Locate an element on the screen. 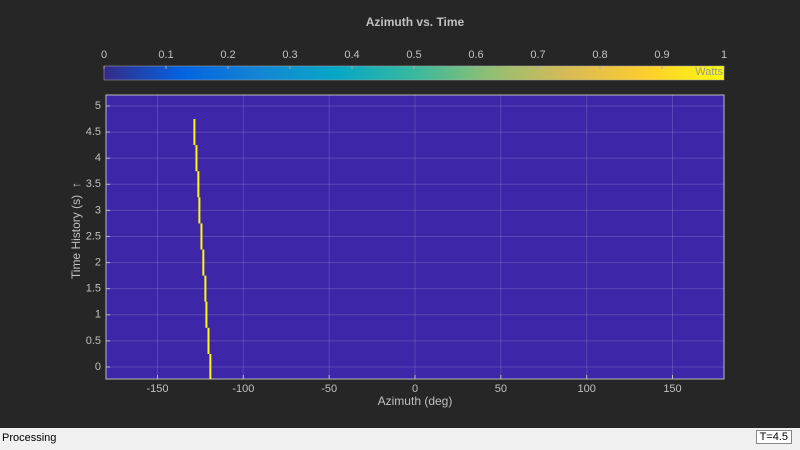 This screenshot has width=800, height=450. y-tick-label: 4.5 is located at coordinates (93, 132).